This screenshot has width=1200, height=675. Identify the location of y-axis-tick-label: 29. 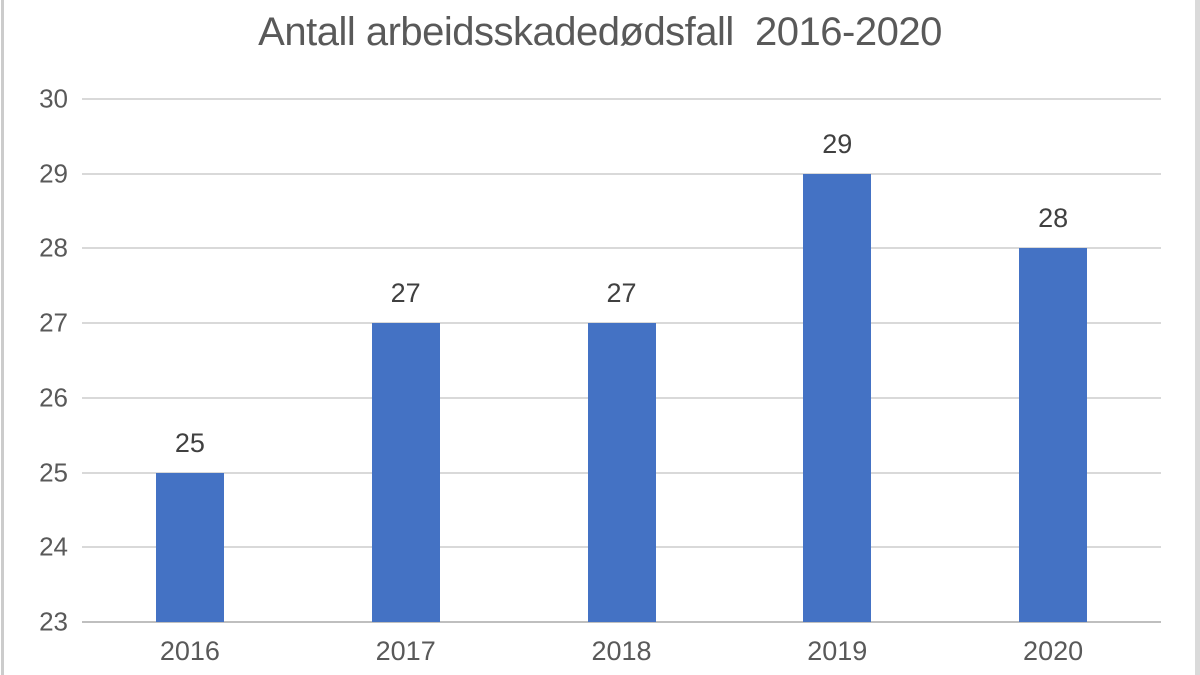
(53, 173).